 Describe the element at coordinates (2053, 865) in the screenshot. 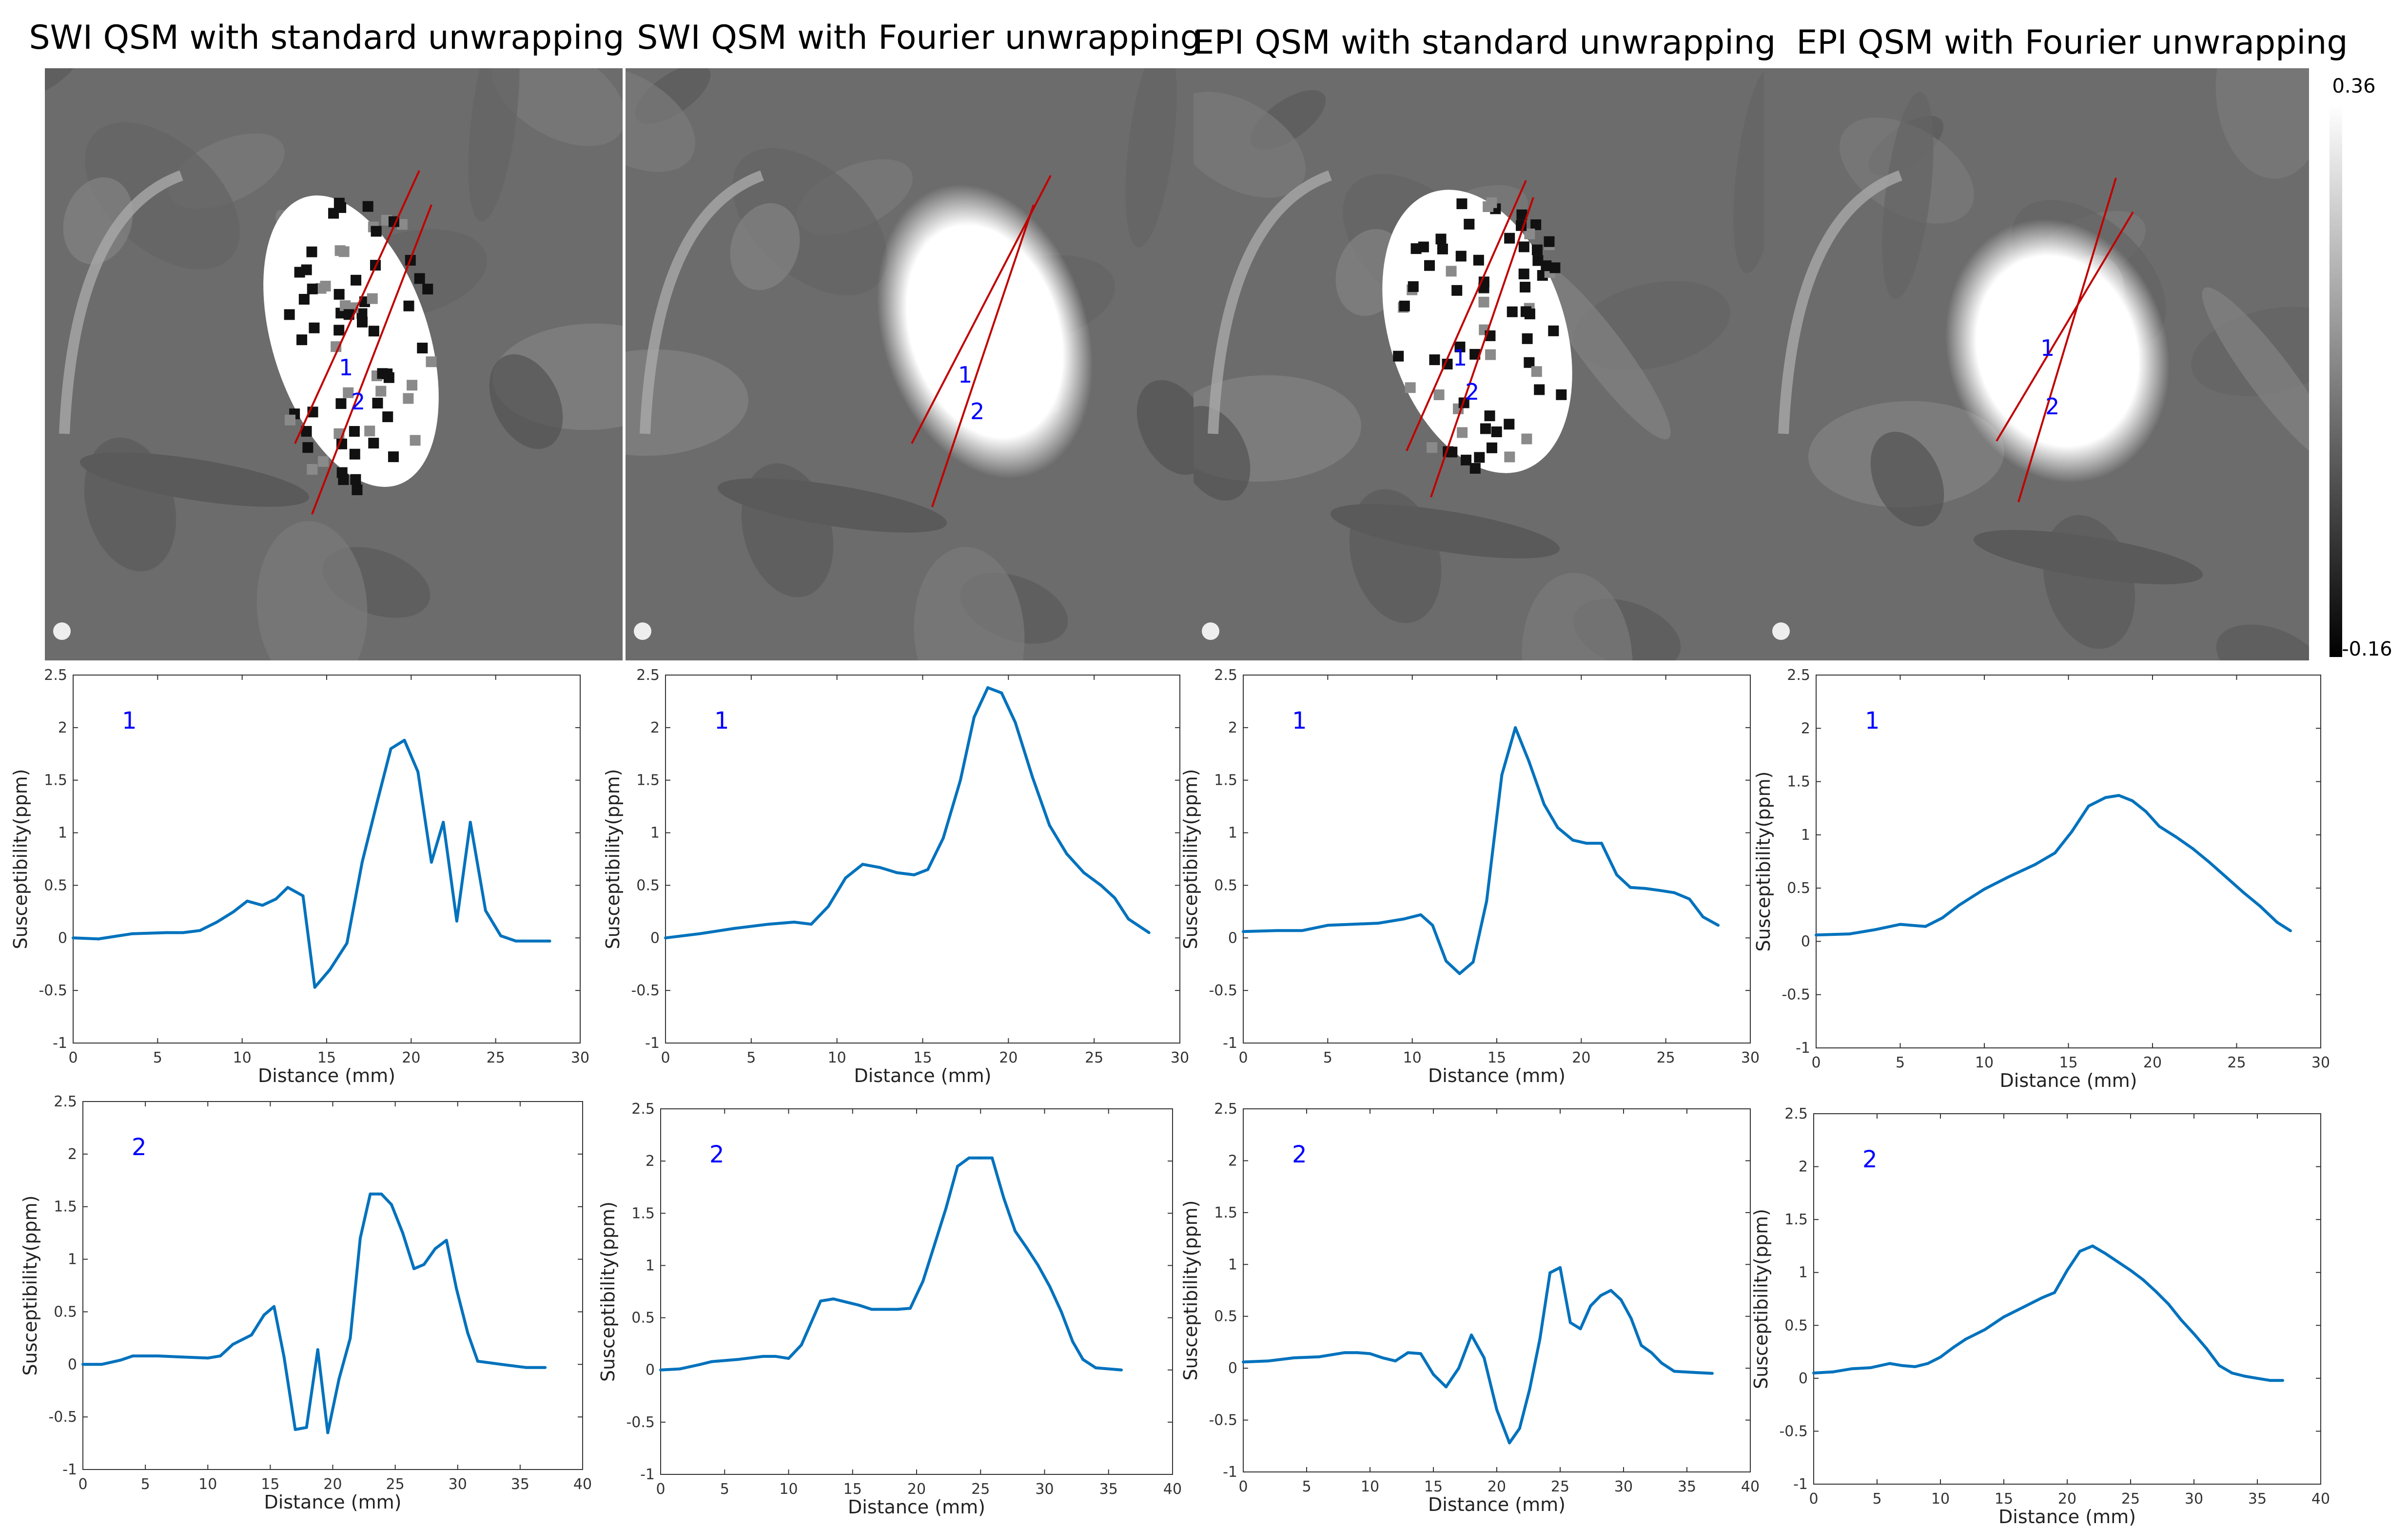

I see `susceptibility-profile-line` at that location.